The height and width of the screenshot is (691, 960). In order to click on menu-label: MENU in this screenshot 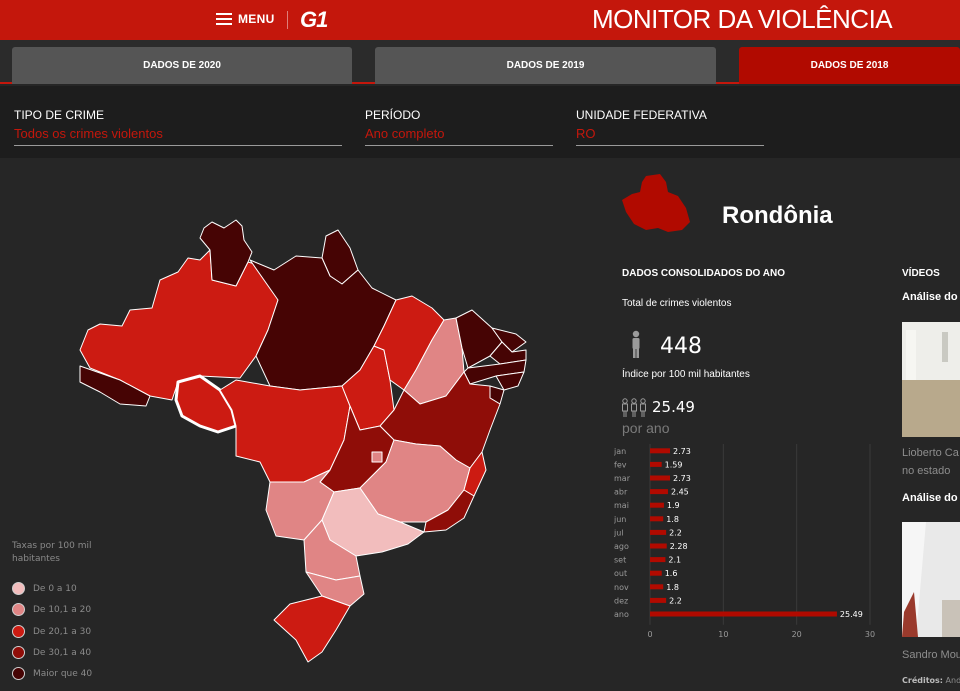, I will do `click(256, 19)`.